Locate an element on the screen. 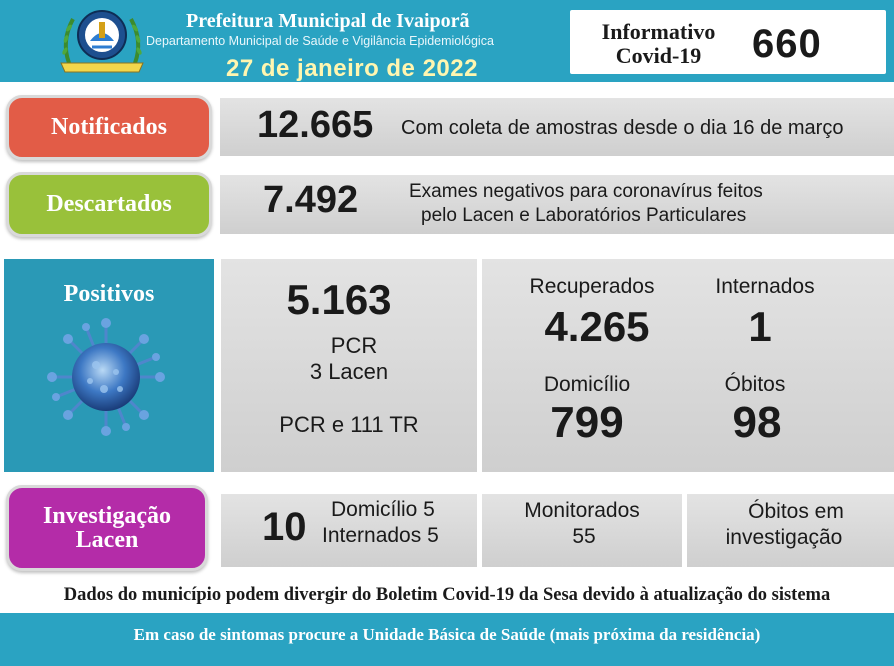 The height and width of the screenshot is (666, 894). descartados-value: 7.492 is located at coordinates (311, 200).